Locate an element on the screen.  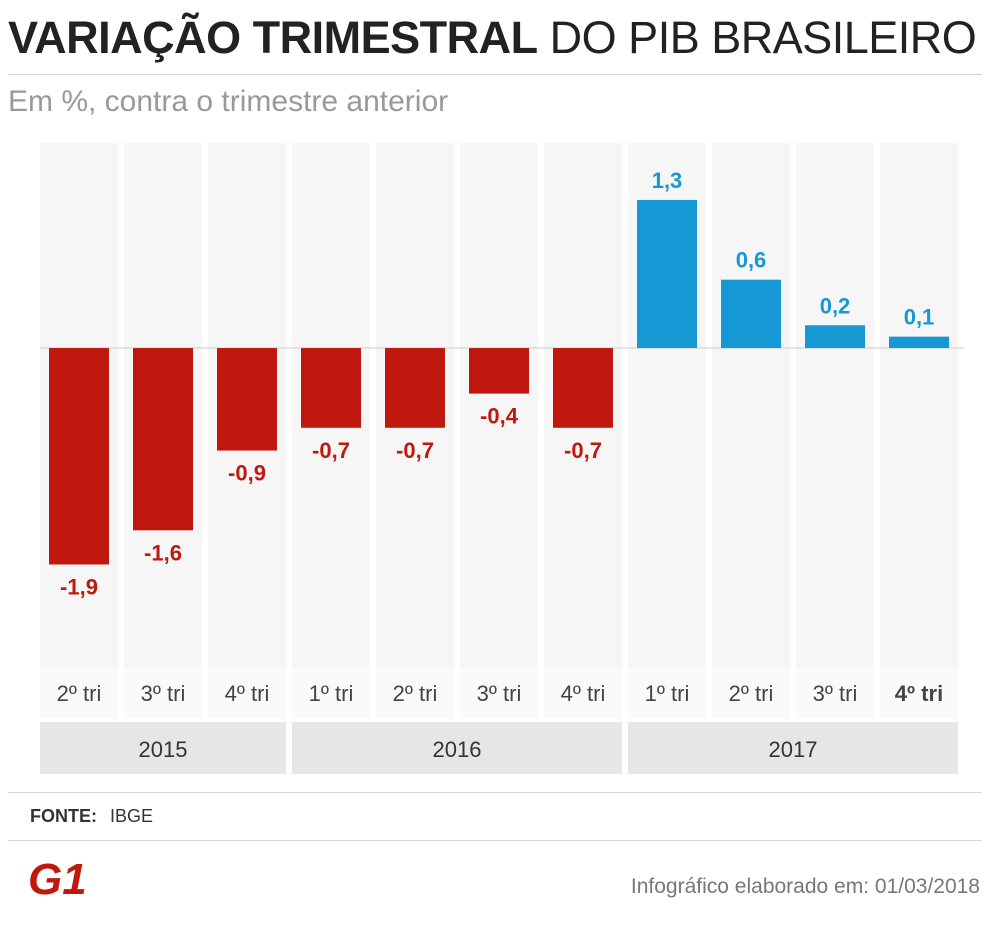
source-label: FONTE: is located at coordinates (63, 816).